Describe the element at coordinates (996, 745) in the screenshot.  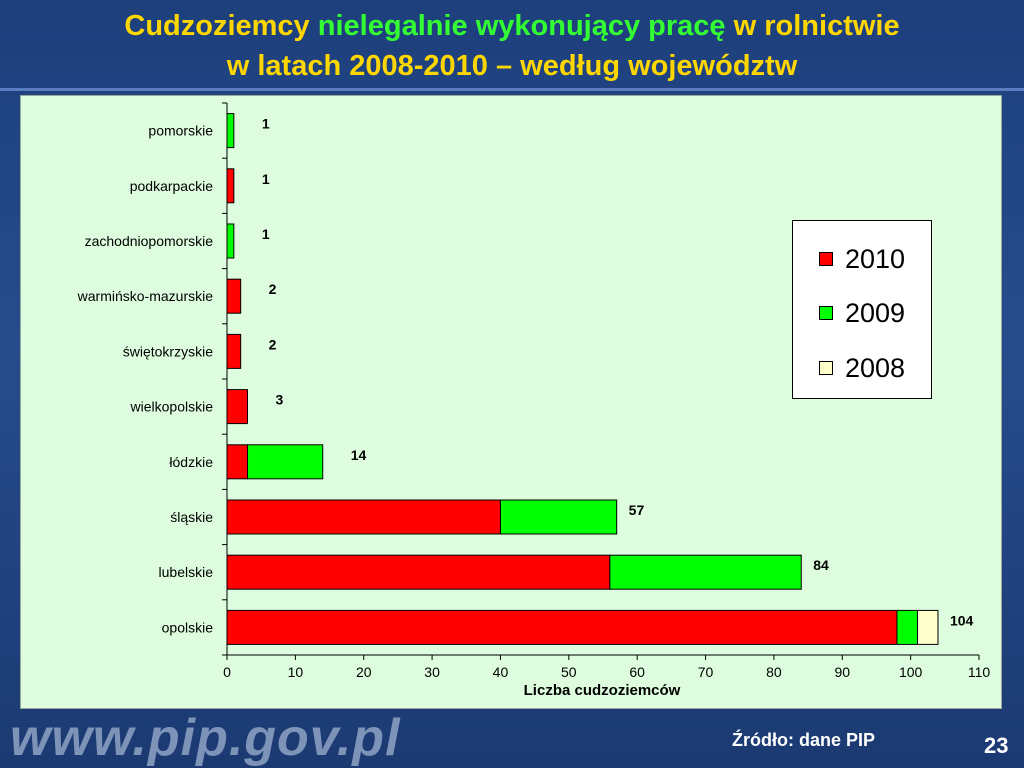
I see `page-number: 23` at that location.